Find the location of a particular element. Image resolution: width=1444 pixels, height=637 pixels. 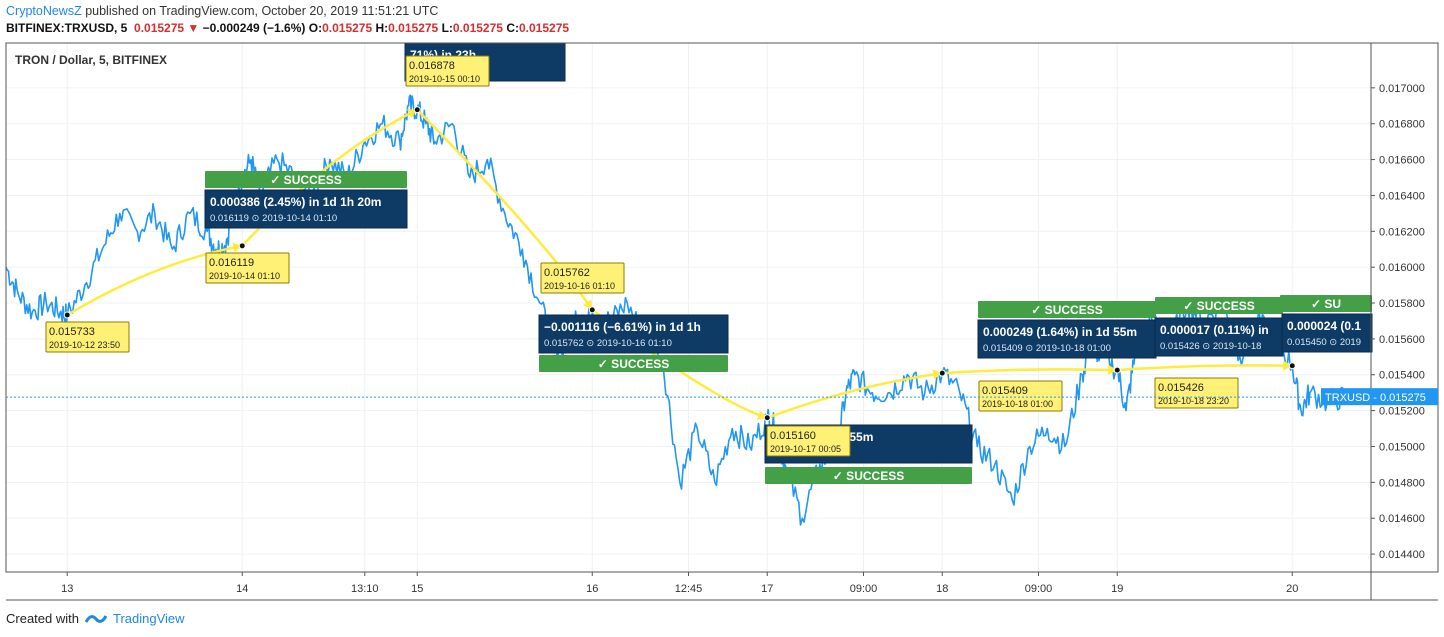

x-tick-label: 20 is located at coordinates (1292, 589).